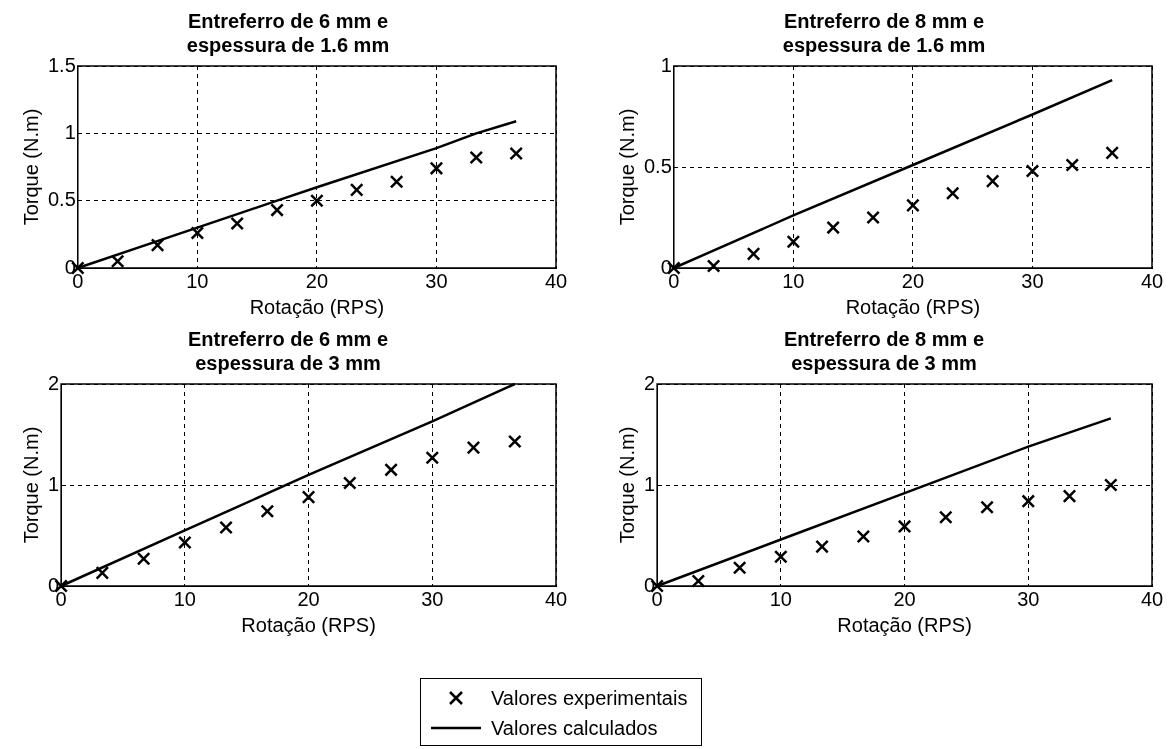 The height and width of the screenshot is (749, 1173). What do you see at coordinates (884, 32) in the screenshot?
I see `chart-title: Entreferro de 8 mm e espessura de 1.6 mm` at bounding box center [884, 32].